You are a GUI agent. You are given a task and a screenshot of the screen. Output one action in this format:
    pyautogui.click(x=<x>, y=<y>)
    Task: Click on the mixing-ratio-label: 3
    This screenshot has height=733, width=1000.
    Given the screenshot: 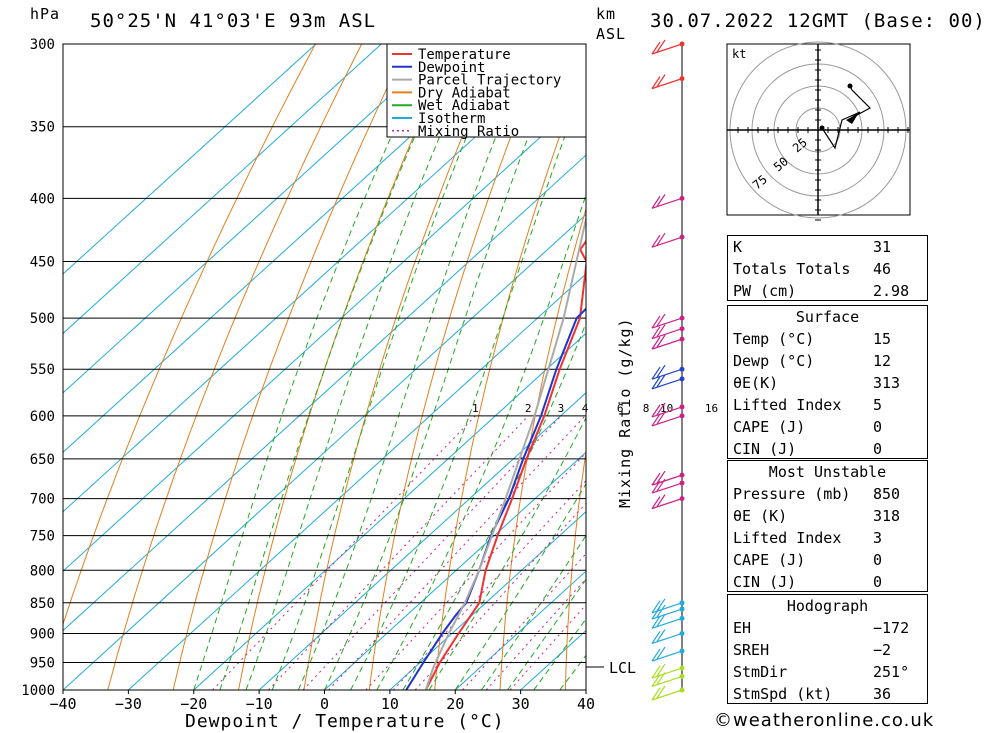 What is the action you would take?
    pyautogui.click(x=561, y=408)
    